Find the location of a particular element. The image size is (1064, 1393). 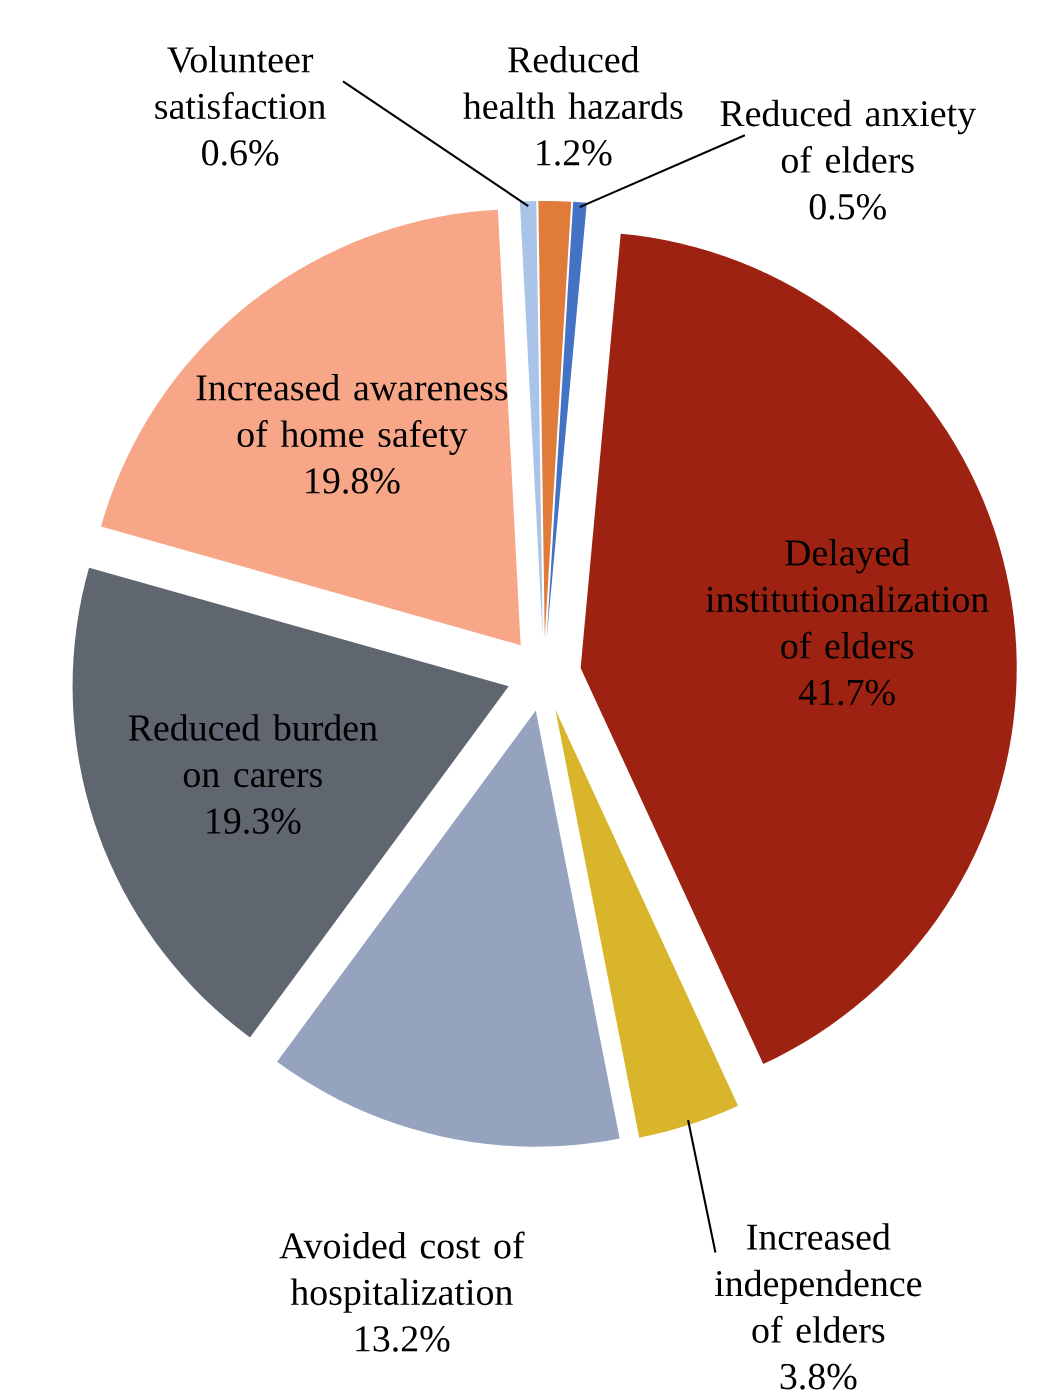

data-label: 3.8% is located at coordinates (818, 1376).